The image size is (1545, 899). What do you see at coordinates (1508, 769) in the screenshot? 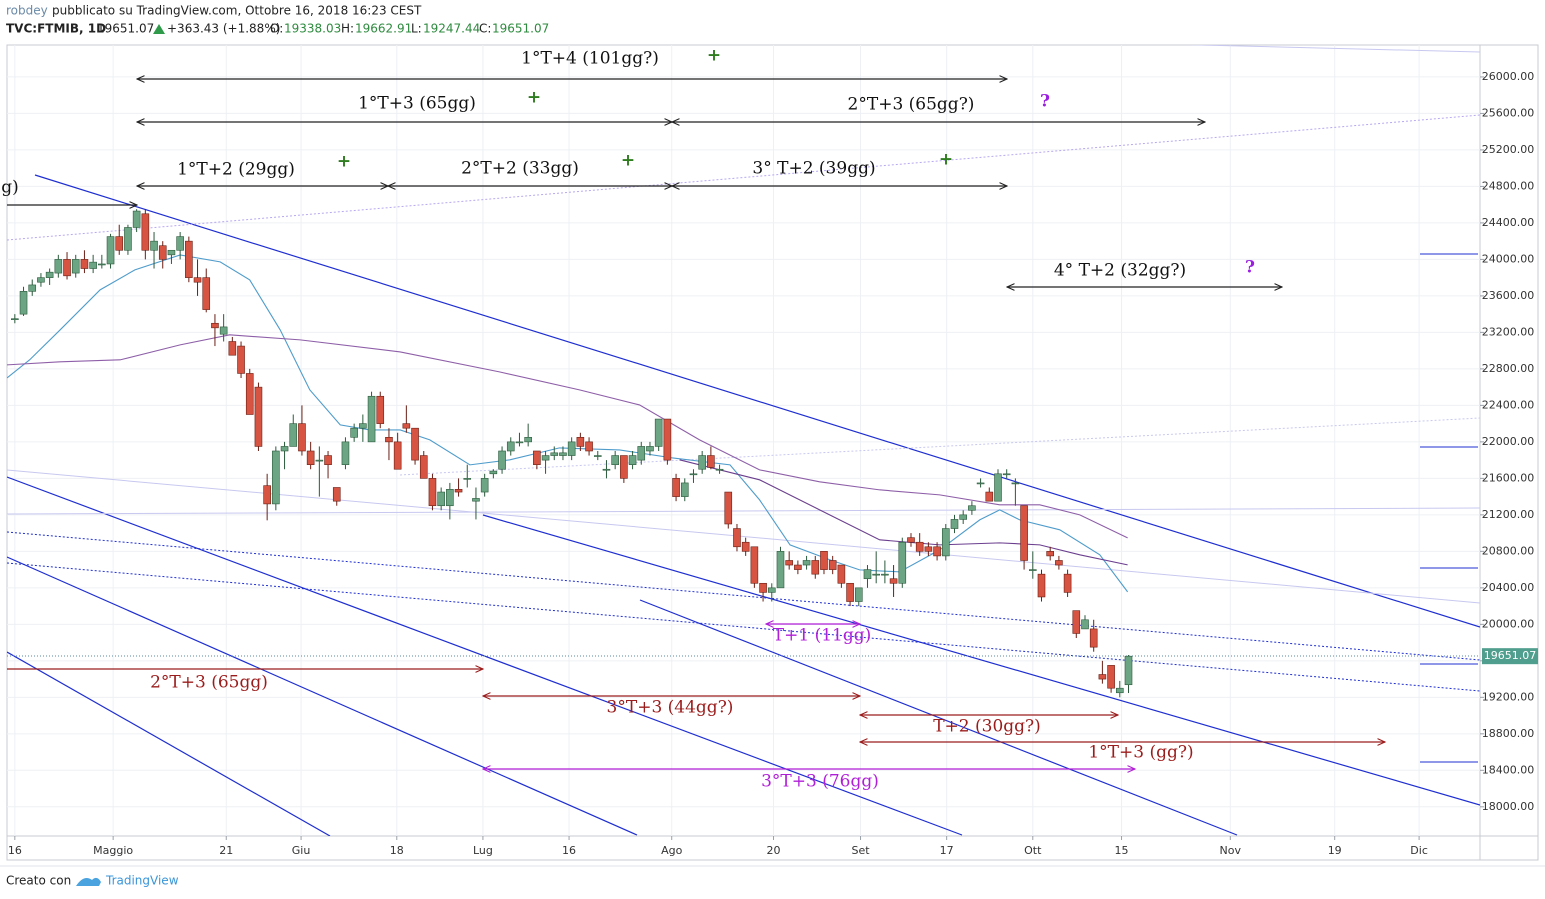
I see `y-tick-label: 18400.00` at bounding box center [1508, 769].